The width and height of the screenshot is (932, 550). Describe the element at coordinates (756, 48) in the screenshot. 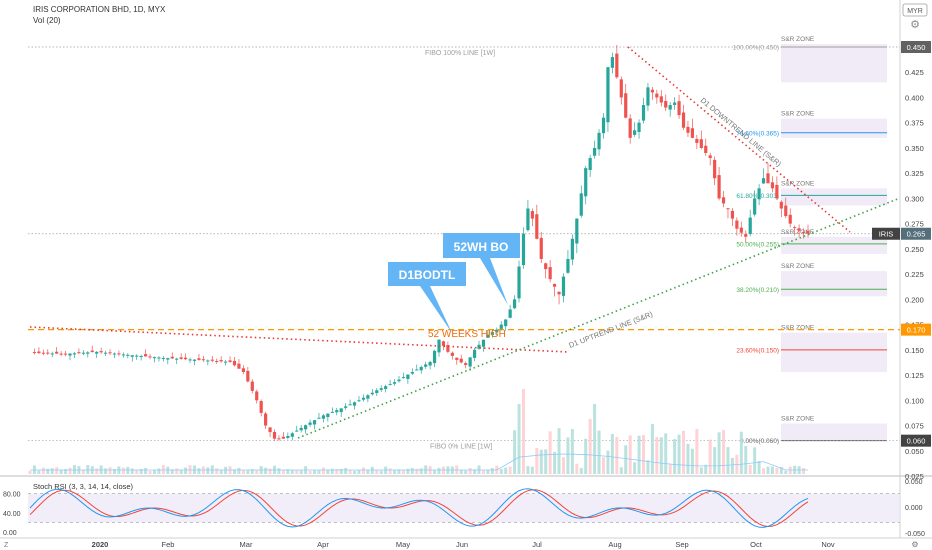

I see `fib-level-label: 100.00%(0.450)` at that location.